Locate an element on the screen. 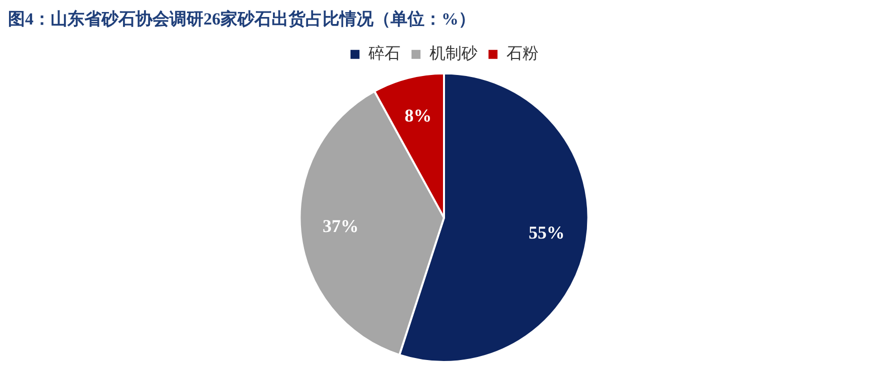 This screenshot has height=375, width=888. data-label: 55% is located at coordinates (546, 232).